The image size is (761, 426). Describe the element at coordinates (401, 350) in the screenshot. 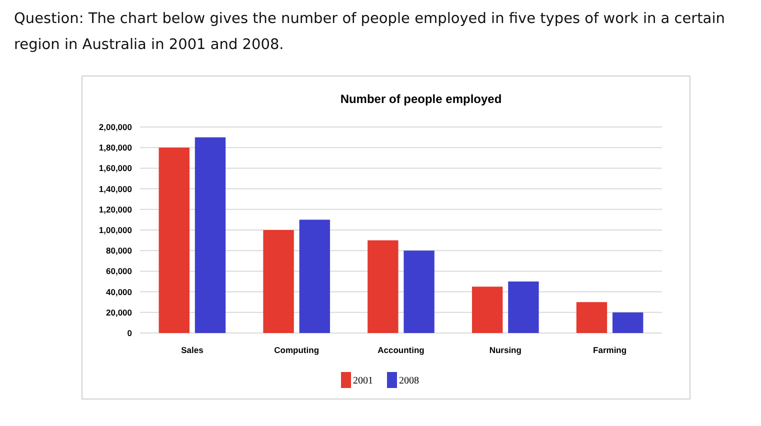

I see `x-tick-label: Accounting` at that location.